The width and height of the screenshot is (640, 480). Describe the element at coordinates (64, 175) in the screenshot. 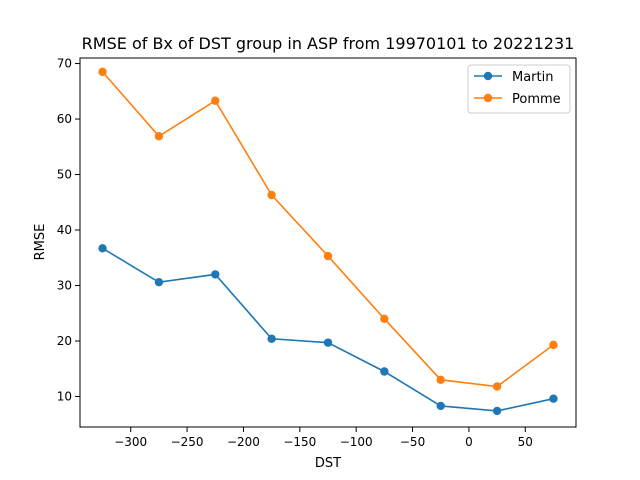

I see `y-tick-label: 50` at that location.